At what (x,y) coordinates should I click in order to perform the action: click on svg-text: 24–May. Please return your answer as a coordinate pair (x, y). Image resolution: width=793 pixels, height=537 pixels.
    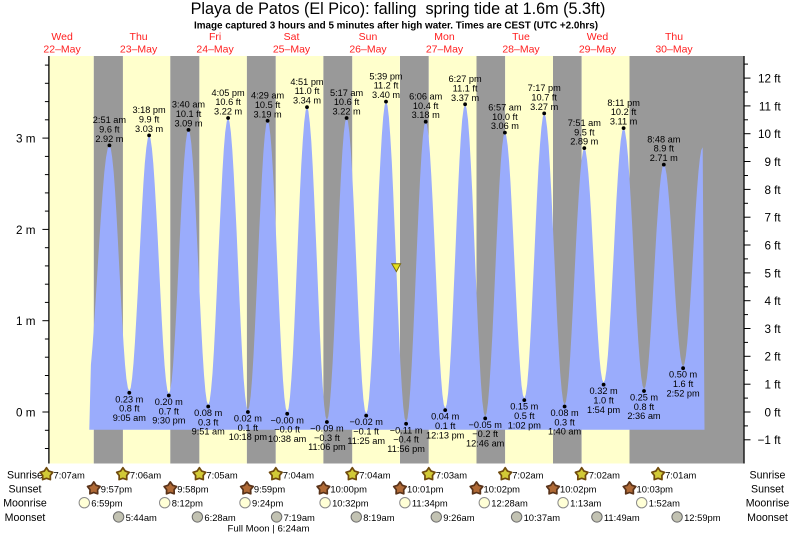
    Looking at the image, I should click on (215, 50).